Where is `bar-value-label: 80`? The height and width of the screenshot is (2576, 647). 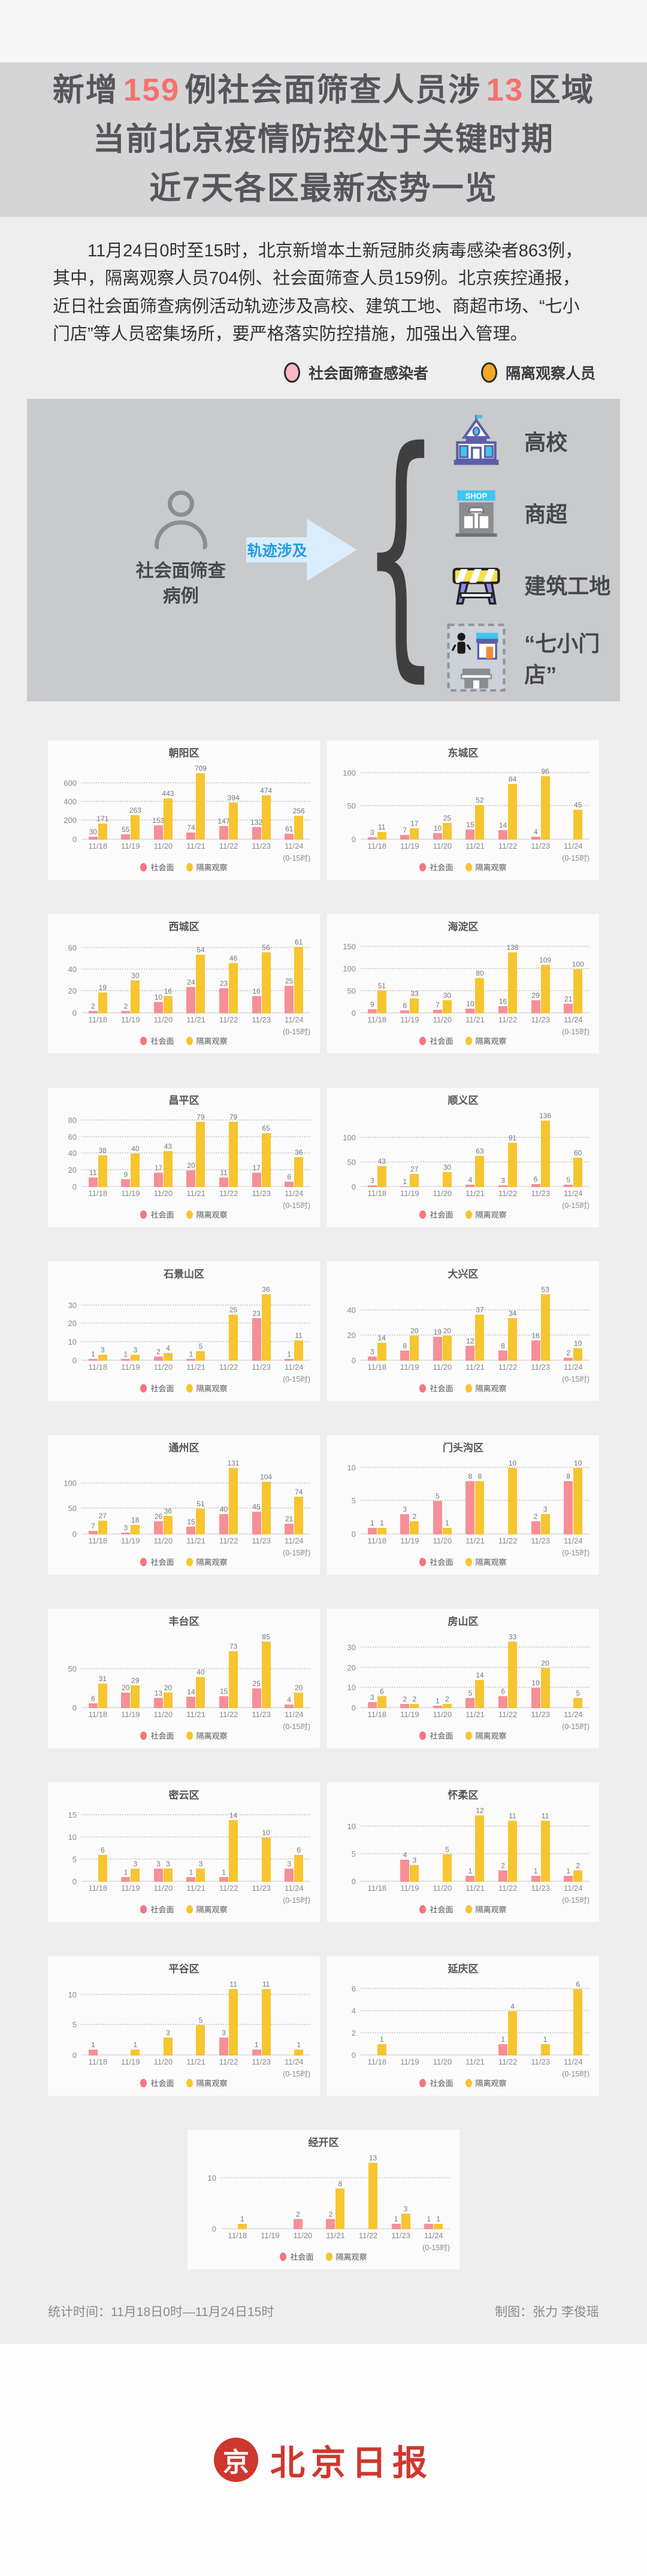 bar-value-label: 80 is located at coordinates (480, 972).